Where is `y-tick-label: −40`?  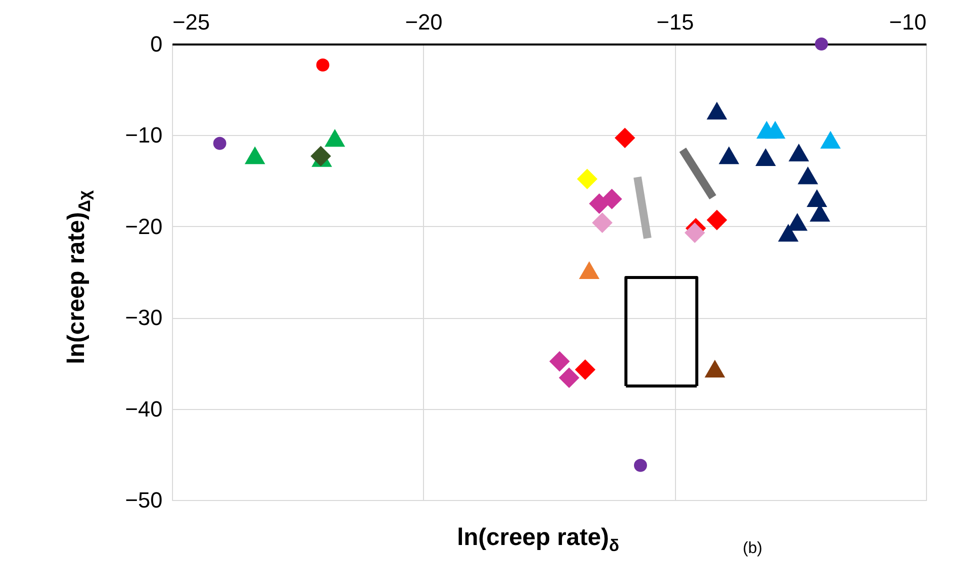 y-tick-label: −40 is located at coordinates (143, 409).